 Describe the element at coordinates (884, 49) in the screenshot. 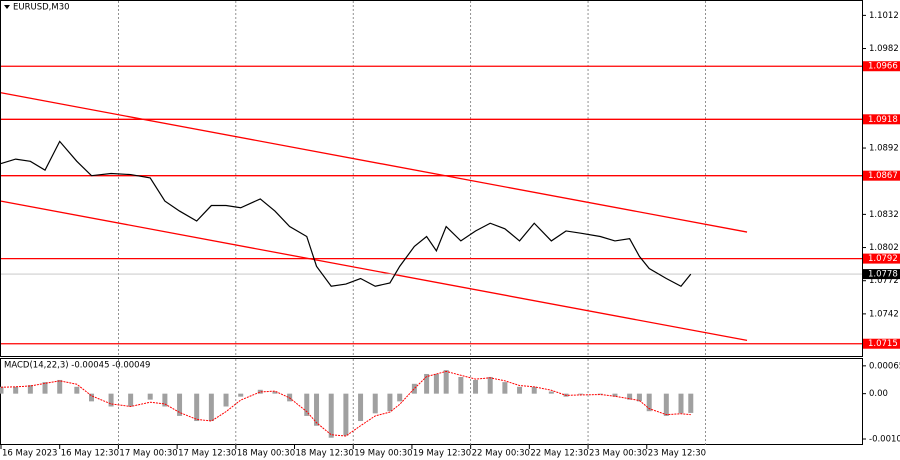

I see `y-tick-label: 1.0982` at that location.